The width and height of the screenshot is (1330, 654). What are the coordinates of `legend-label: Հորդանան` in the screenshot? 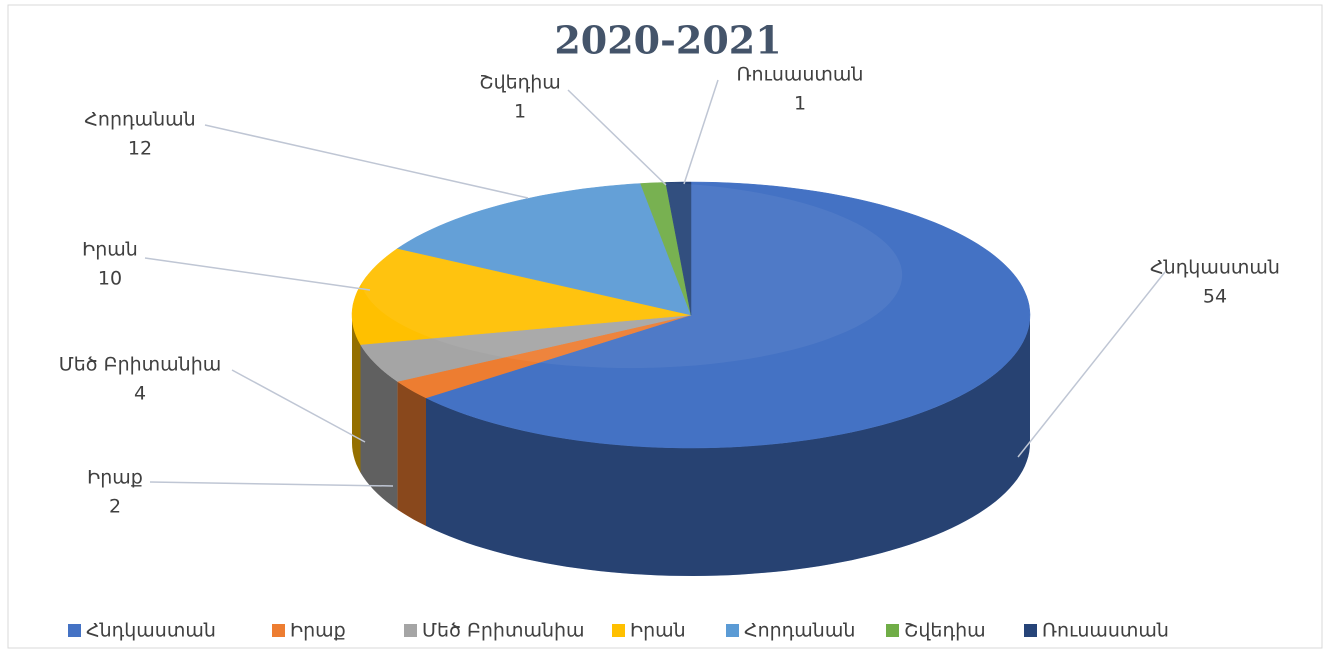 It's located at (799, 631).